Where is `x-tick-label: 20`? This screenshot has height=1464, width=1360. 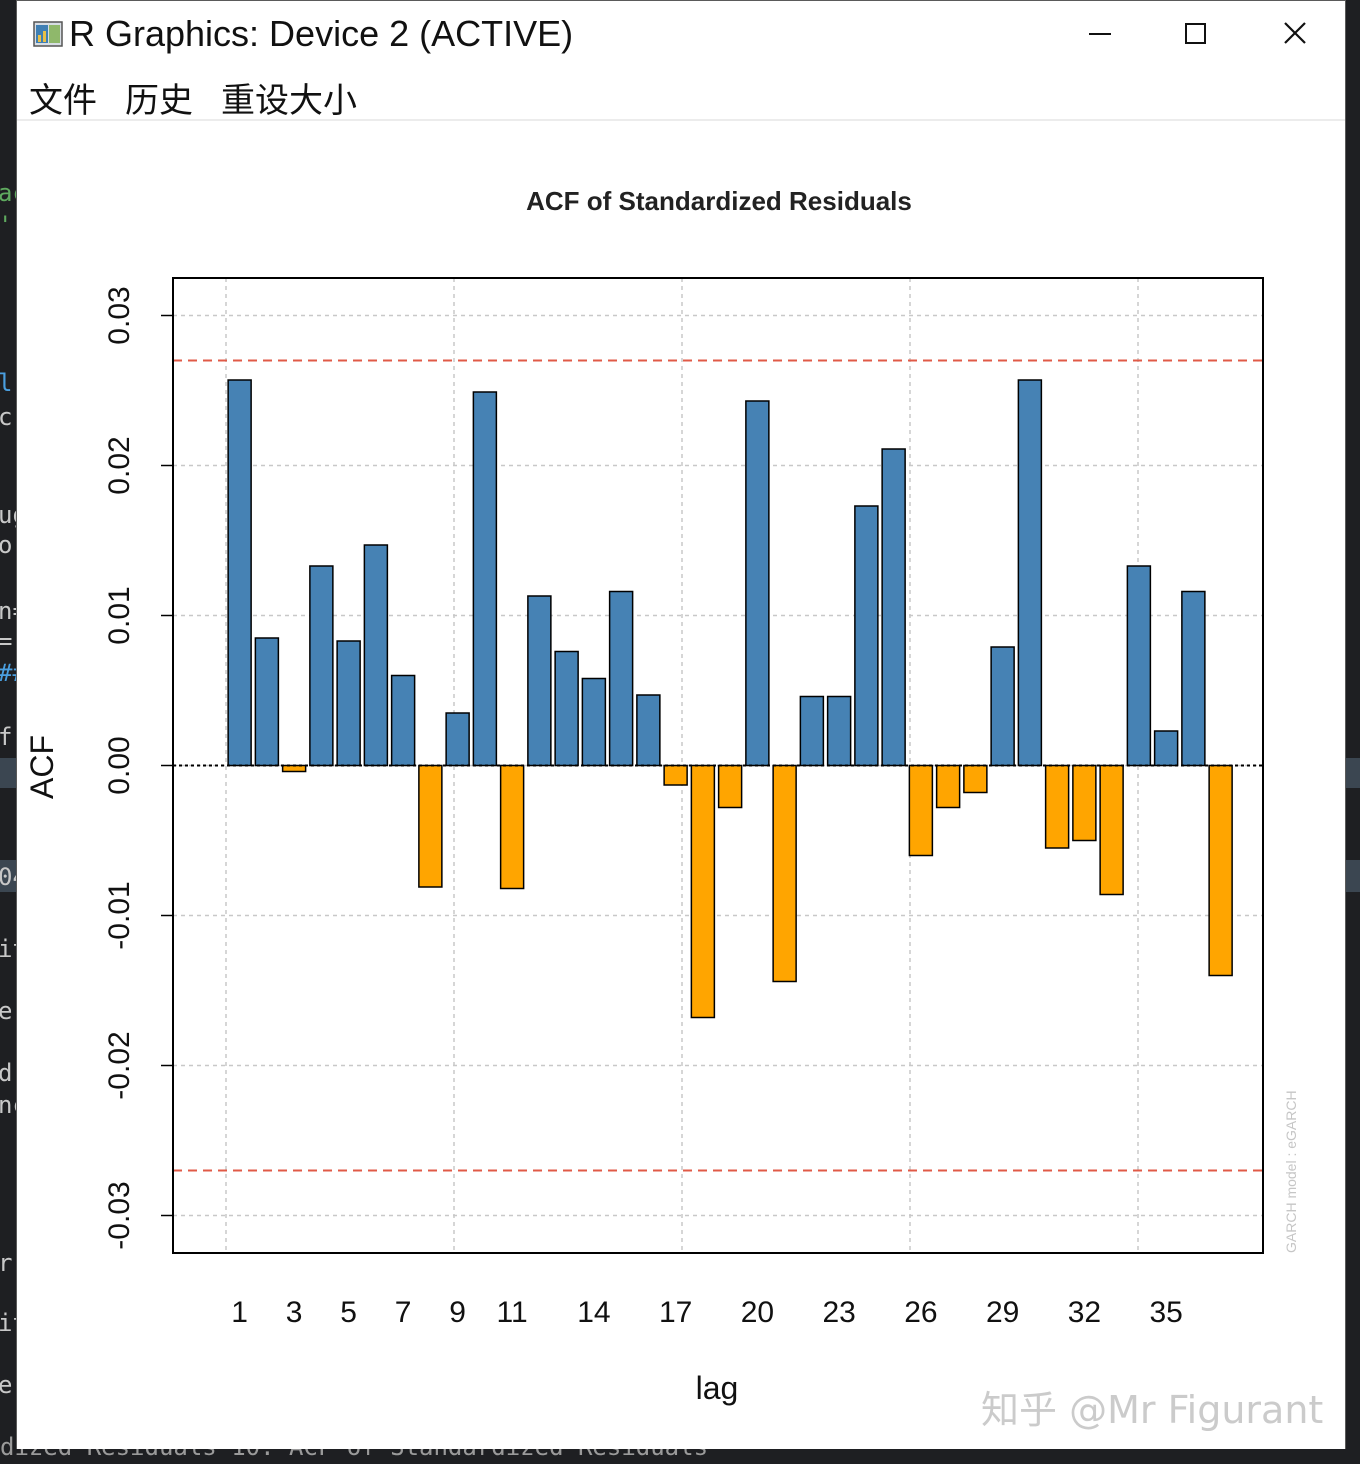 x-tick-label: 20 is located at coordinates (757, 1312).